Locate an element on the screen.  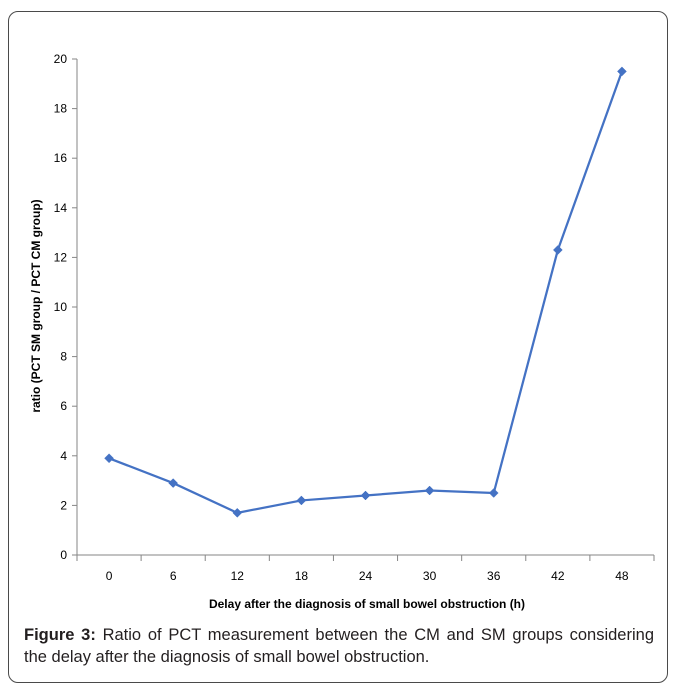
x-tick-label: 6 is located at coordinates (173, 576).